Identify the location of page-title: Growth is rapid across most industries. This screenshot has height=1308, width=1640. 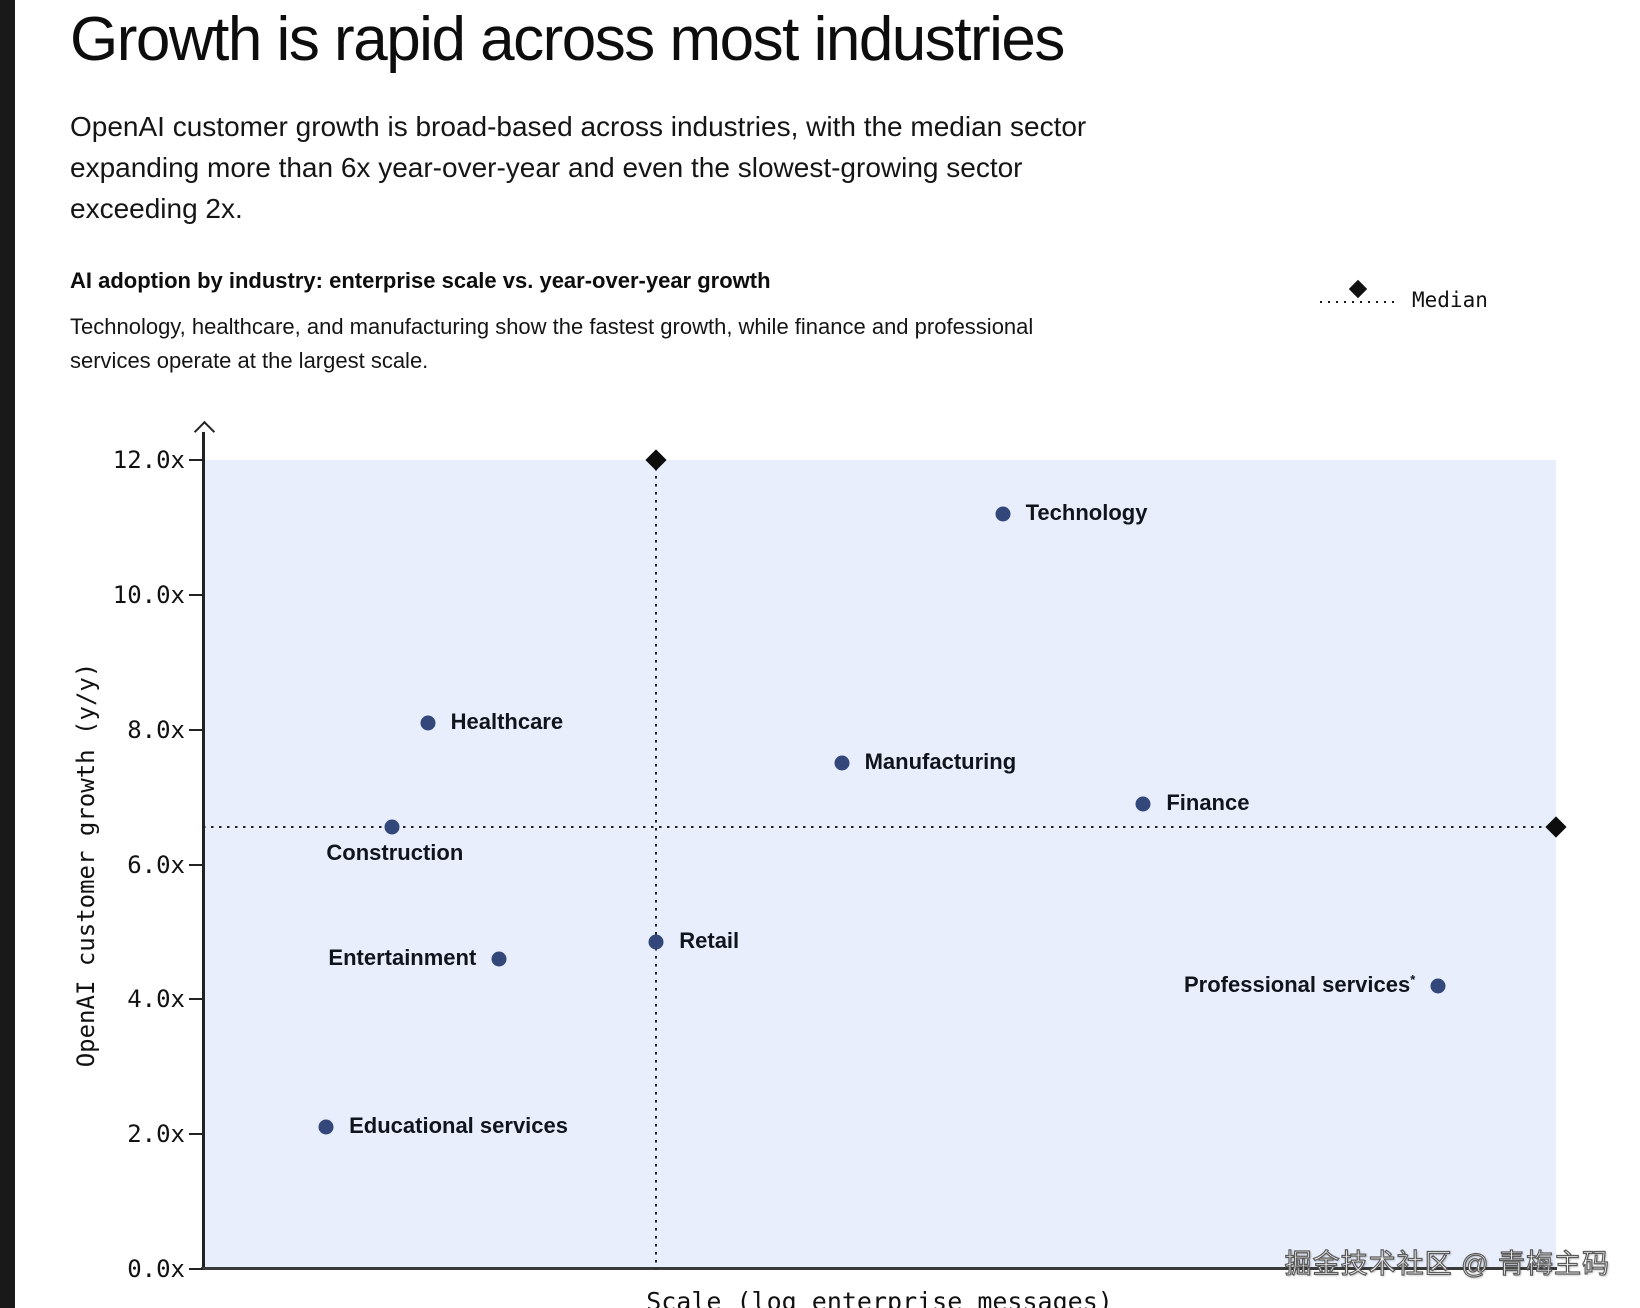
(567, 39).